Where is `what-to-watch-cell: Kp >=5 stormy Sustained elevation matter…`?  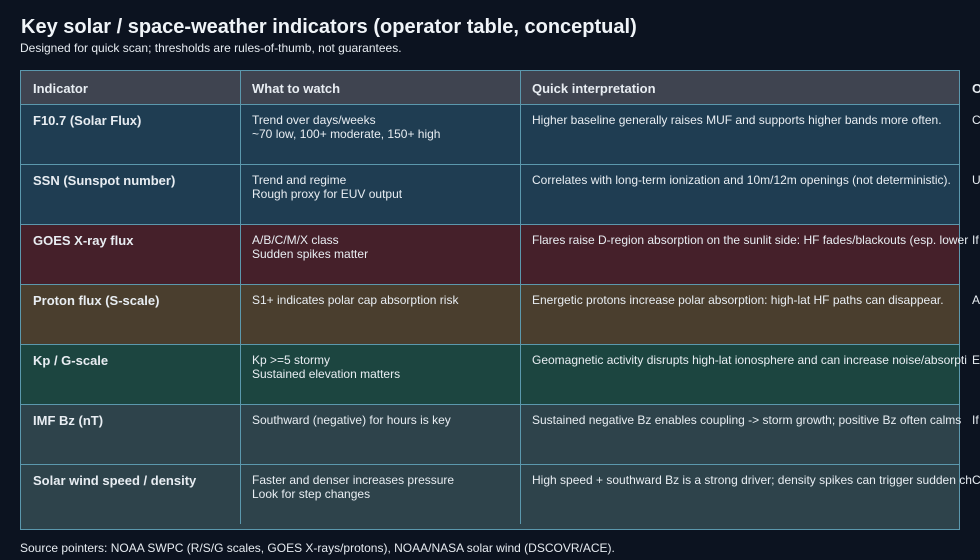
what-to-watch-cell: Kp >=5 stormy Sustained elevation matter… is located at coordinates (381, 374).